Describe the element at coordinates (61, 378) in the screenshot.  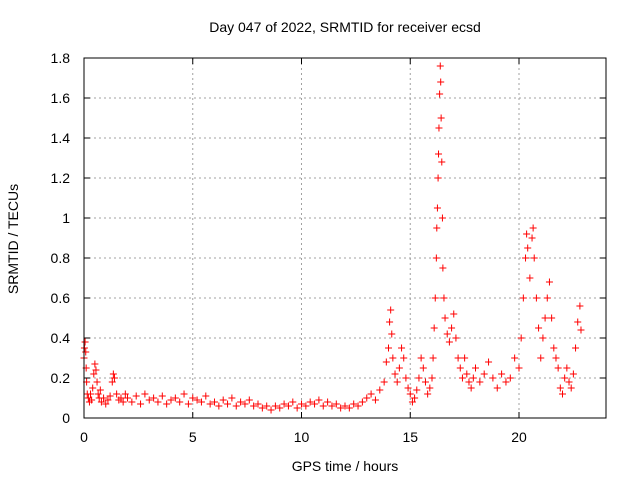
I see `y-tick-label: 0.2` at that location.